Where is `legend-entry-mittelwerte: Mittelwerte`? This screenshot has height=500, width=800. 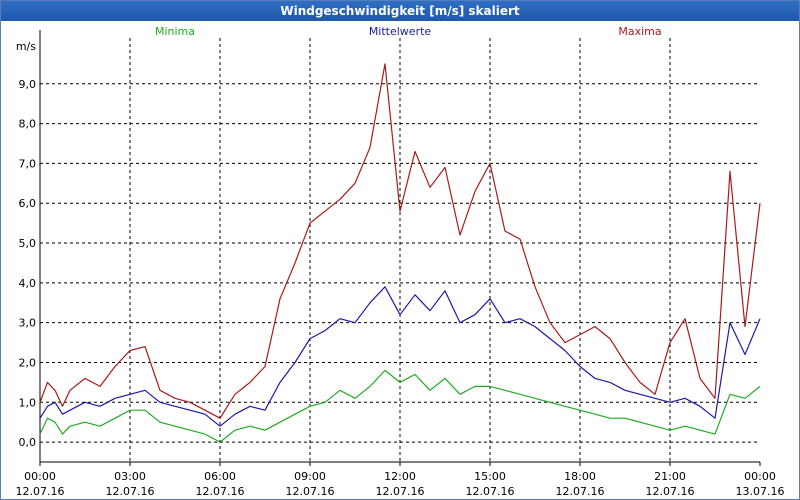 legend-entry-mittelwerte: Mittelwerte is located at coordinates (400, 31).